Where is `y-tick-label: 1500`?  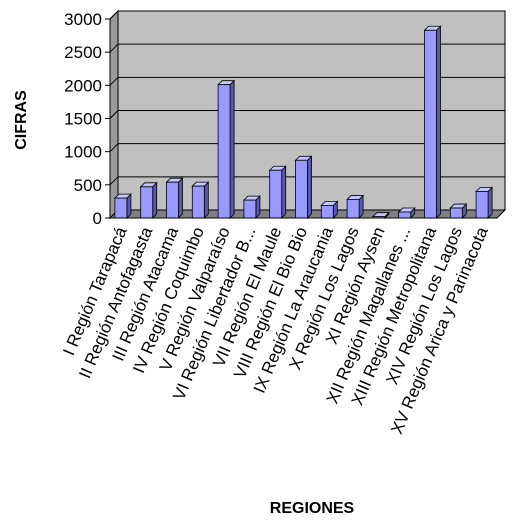
y-tick-label: 1500 is located at coordinates (83, 119).